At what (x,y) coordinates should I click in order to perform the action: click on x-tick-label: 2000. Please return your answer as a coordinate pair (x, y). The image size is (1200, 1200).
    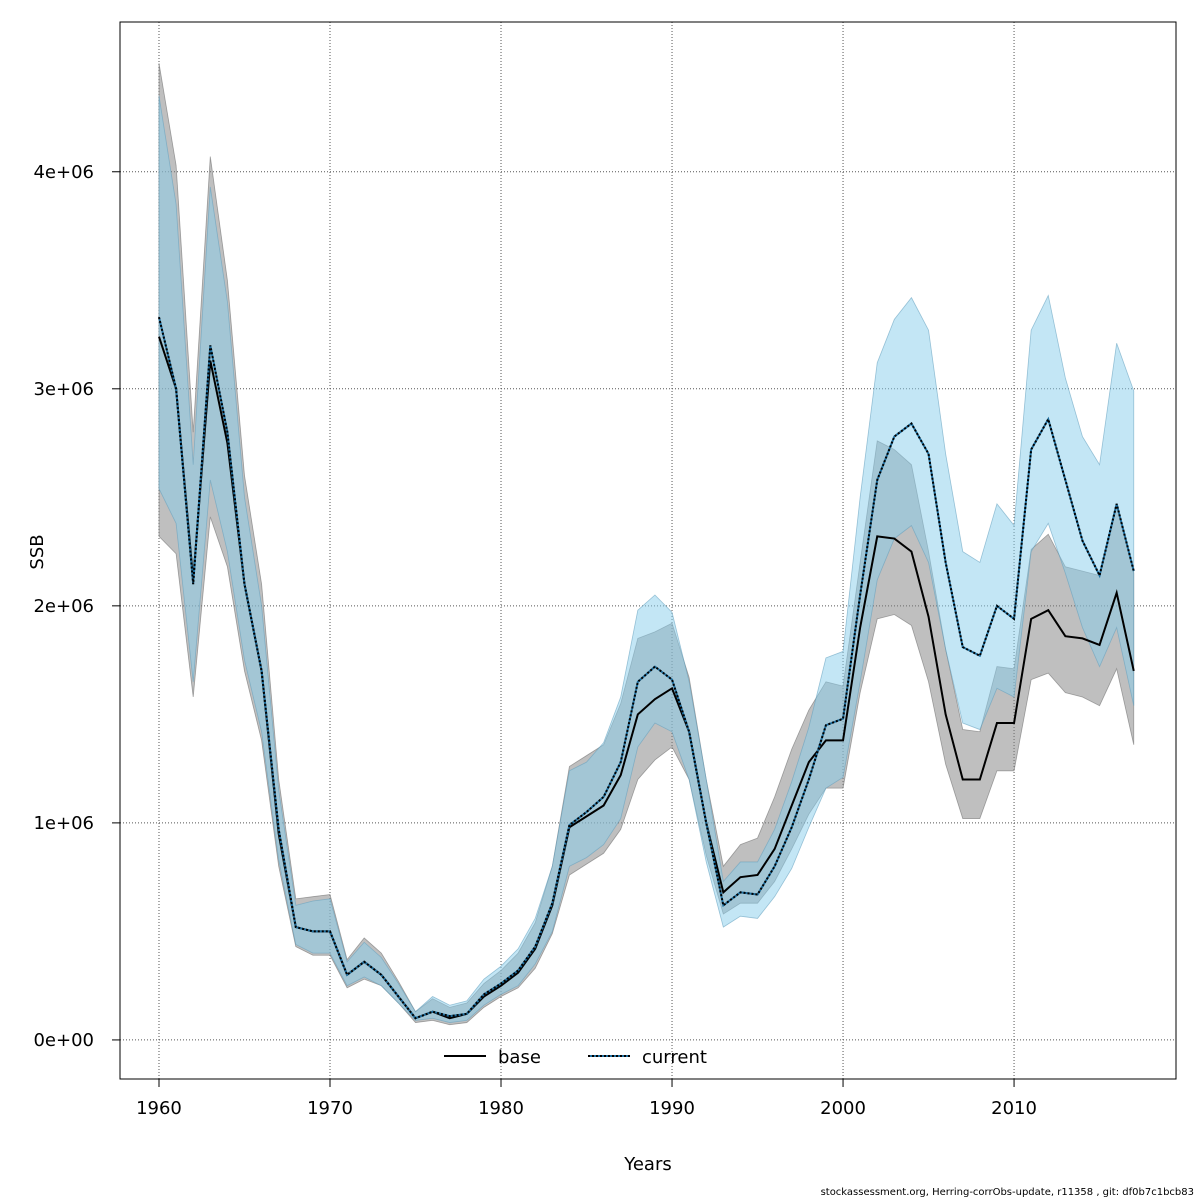
    Looking at the image, I should click on (843, 1108).